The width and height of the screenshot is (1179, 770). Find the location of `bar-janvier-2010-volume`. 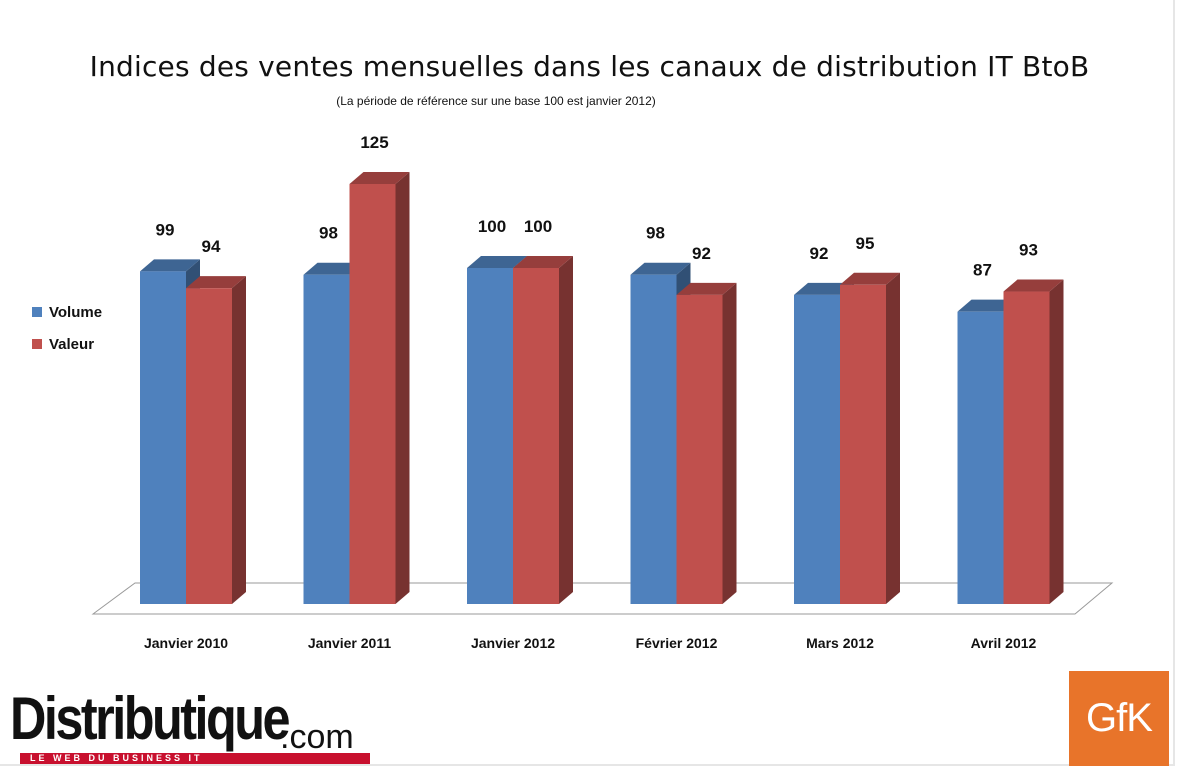

bar-janvier-2010-volume is located at coordinates (163, 437).